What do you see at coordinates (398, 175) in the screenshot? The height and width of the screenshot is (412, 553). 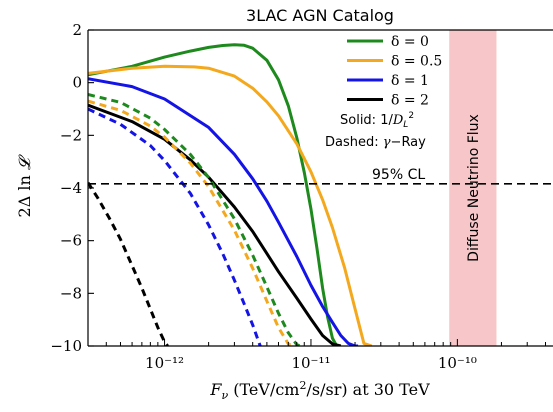 I see `cl-95-label: 95% CL` at bounding box center [398, 175].